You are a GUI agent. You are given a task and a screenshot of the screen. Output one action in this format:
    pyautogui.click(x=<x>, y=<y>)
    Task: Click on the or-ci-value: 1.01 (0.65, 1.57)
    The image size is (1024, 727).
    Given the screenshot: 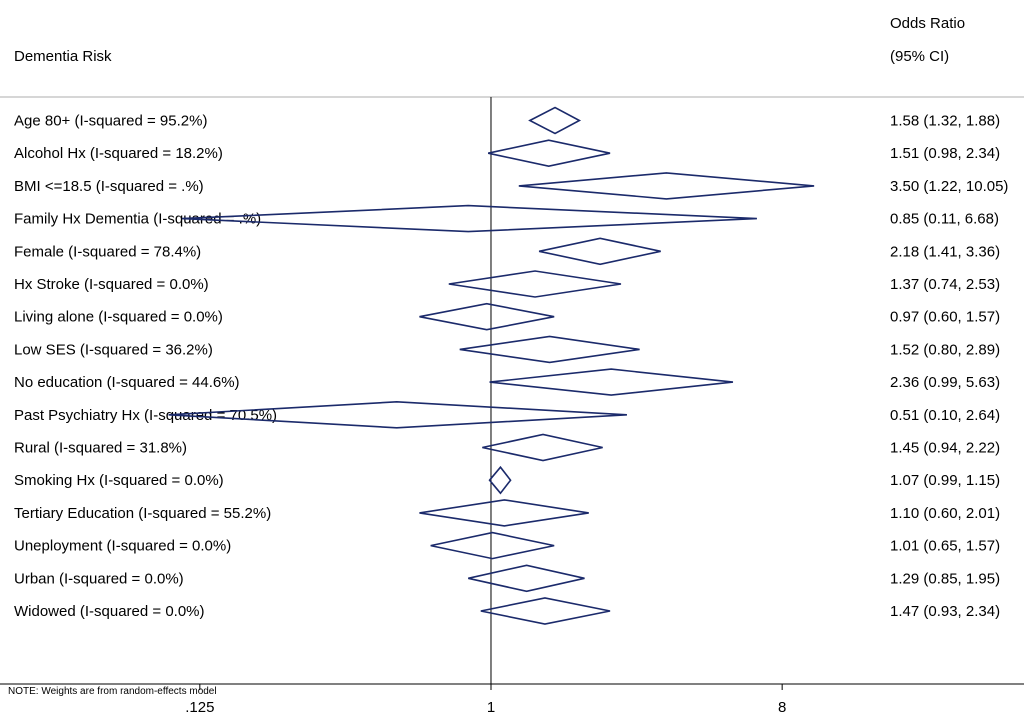 What is the action you would take?
    pyautogui.click(x=945, y=546)
    